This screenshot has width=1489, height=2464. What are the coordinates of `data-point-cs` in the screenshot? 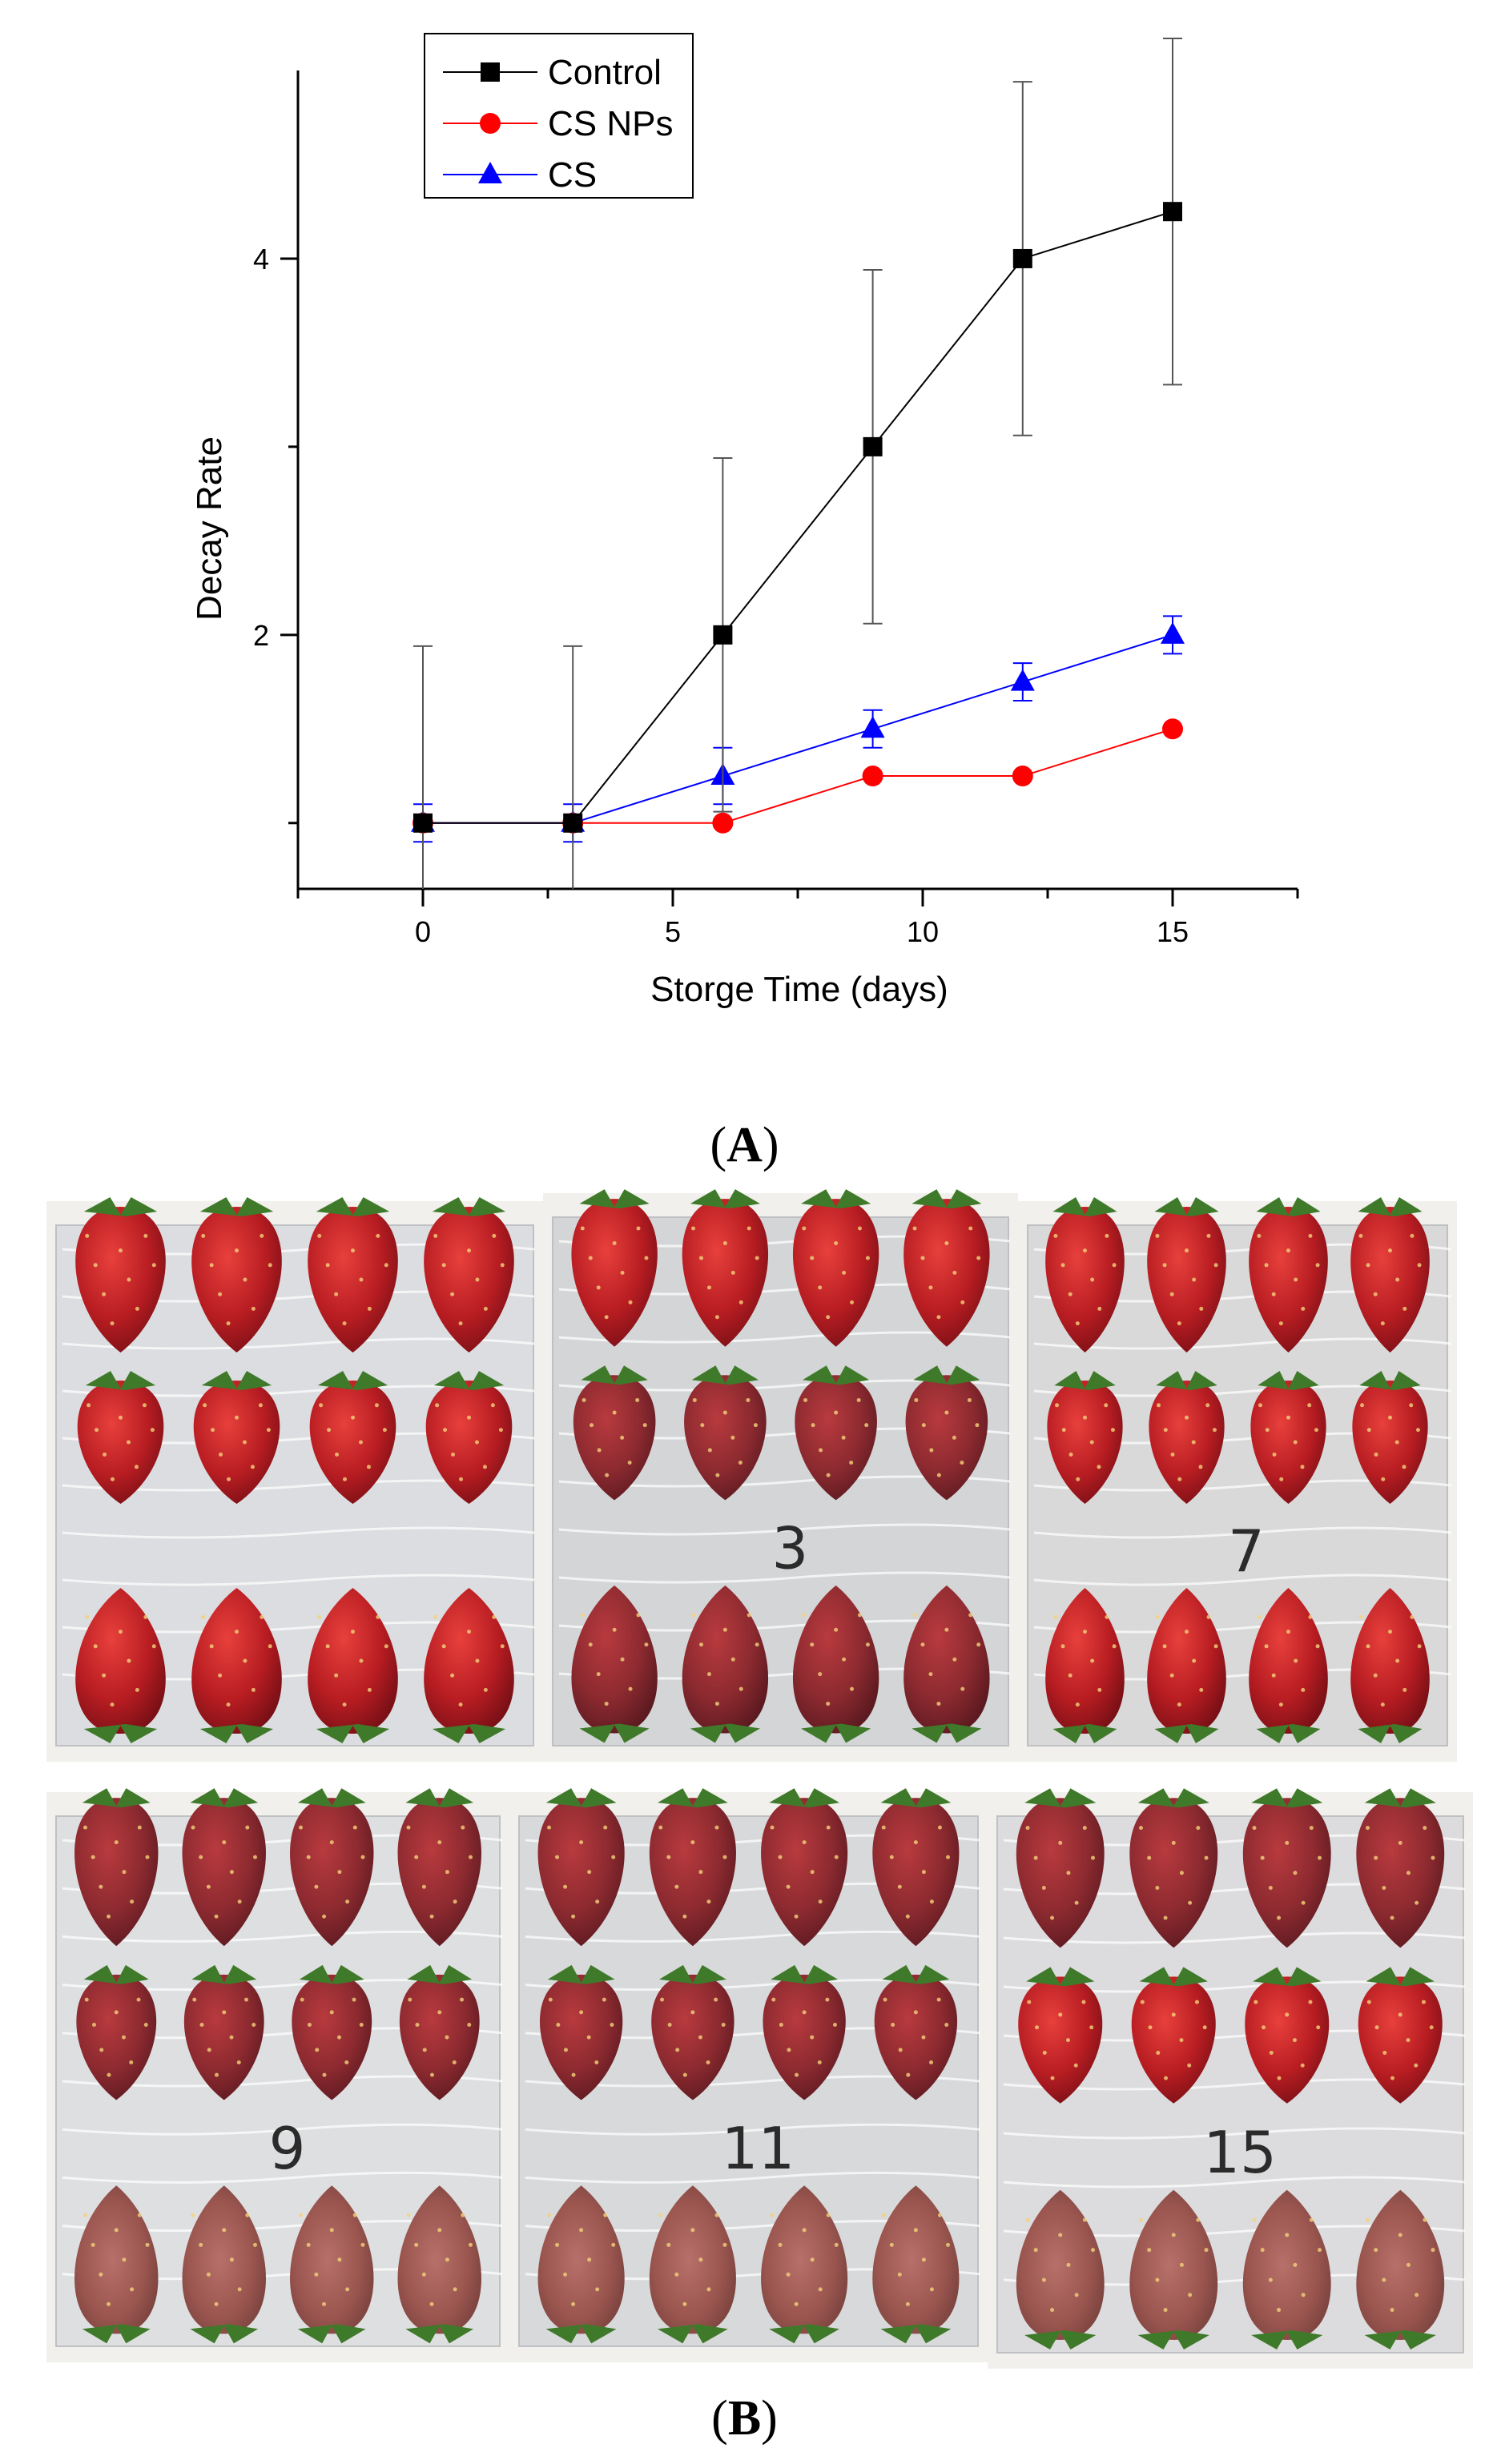 It's located at (1022, 680).